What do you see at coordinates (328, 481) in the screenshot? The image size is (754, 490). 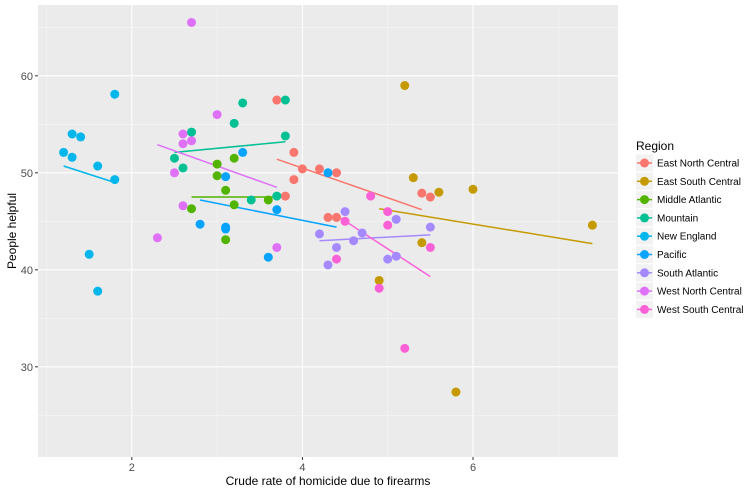 I see `x-axis-title: Crude rate of homicide due to firearms` at bounding box center [328, 481].